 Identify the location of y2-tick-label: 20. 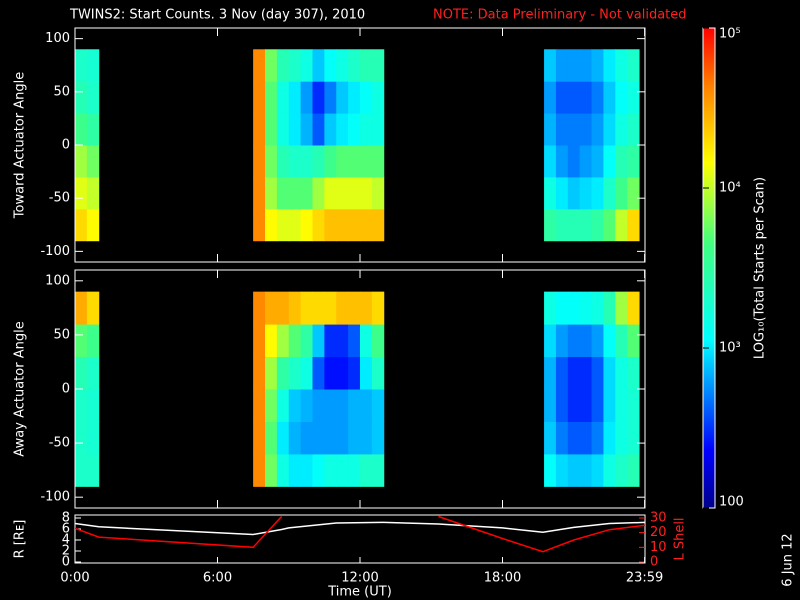
(658, 532).